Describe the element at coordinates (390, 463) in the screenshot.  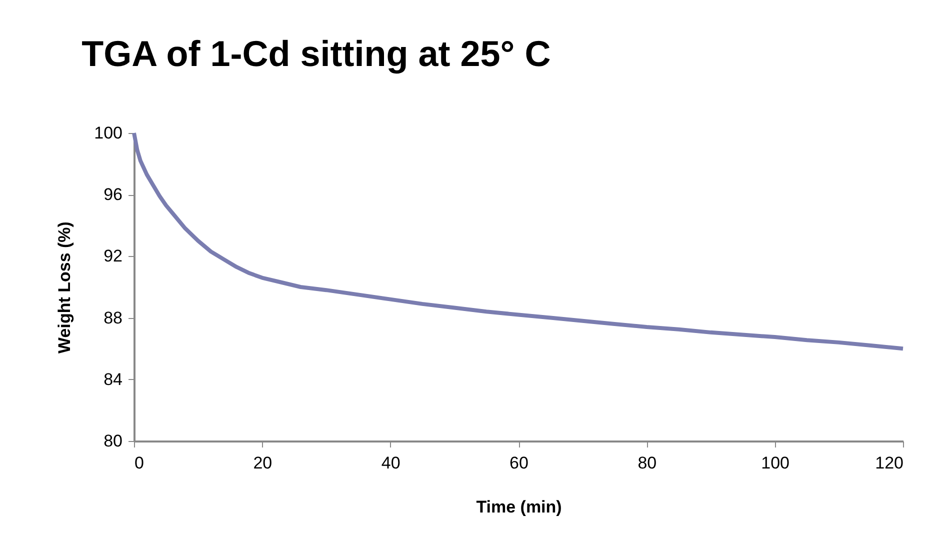
I see `x-tick-label: 40` at that location.